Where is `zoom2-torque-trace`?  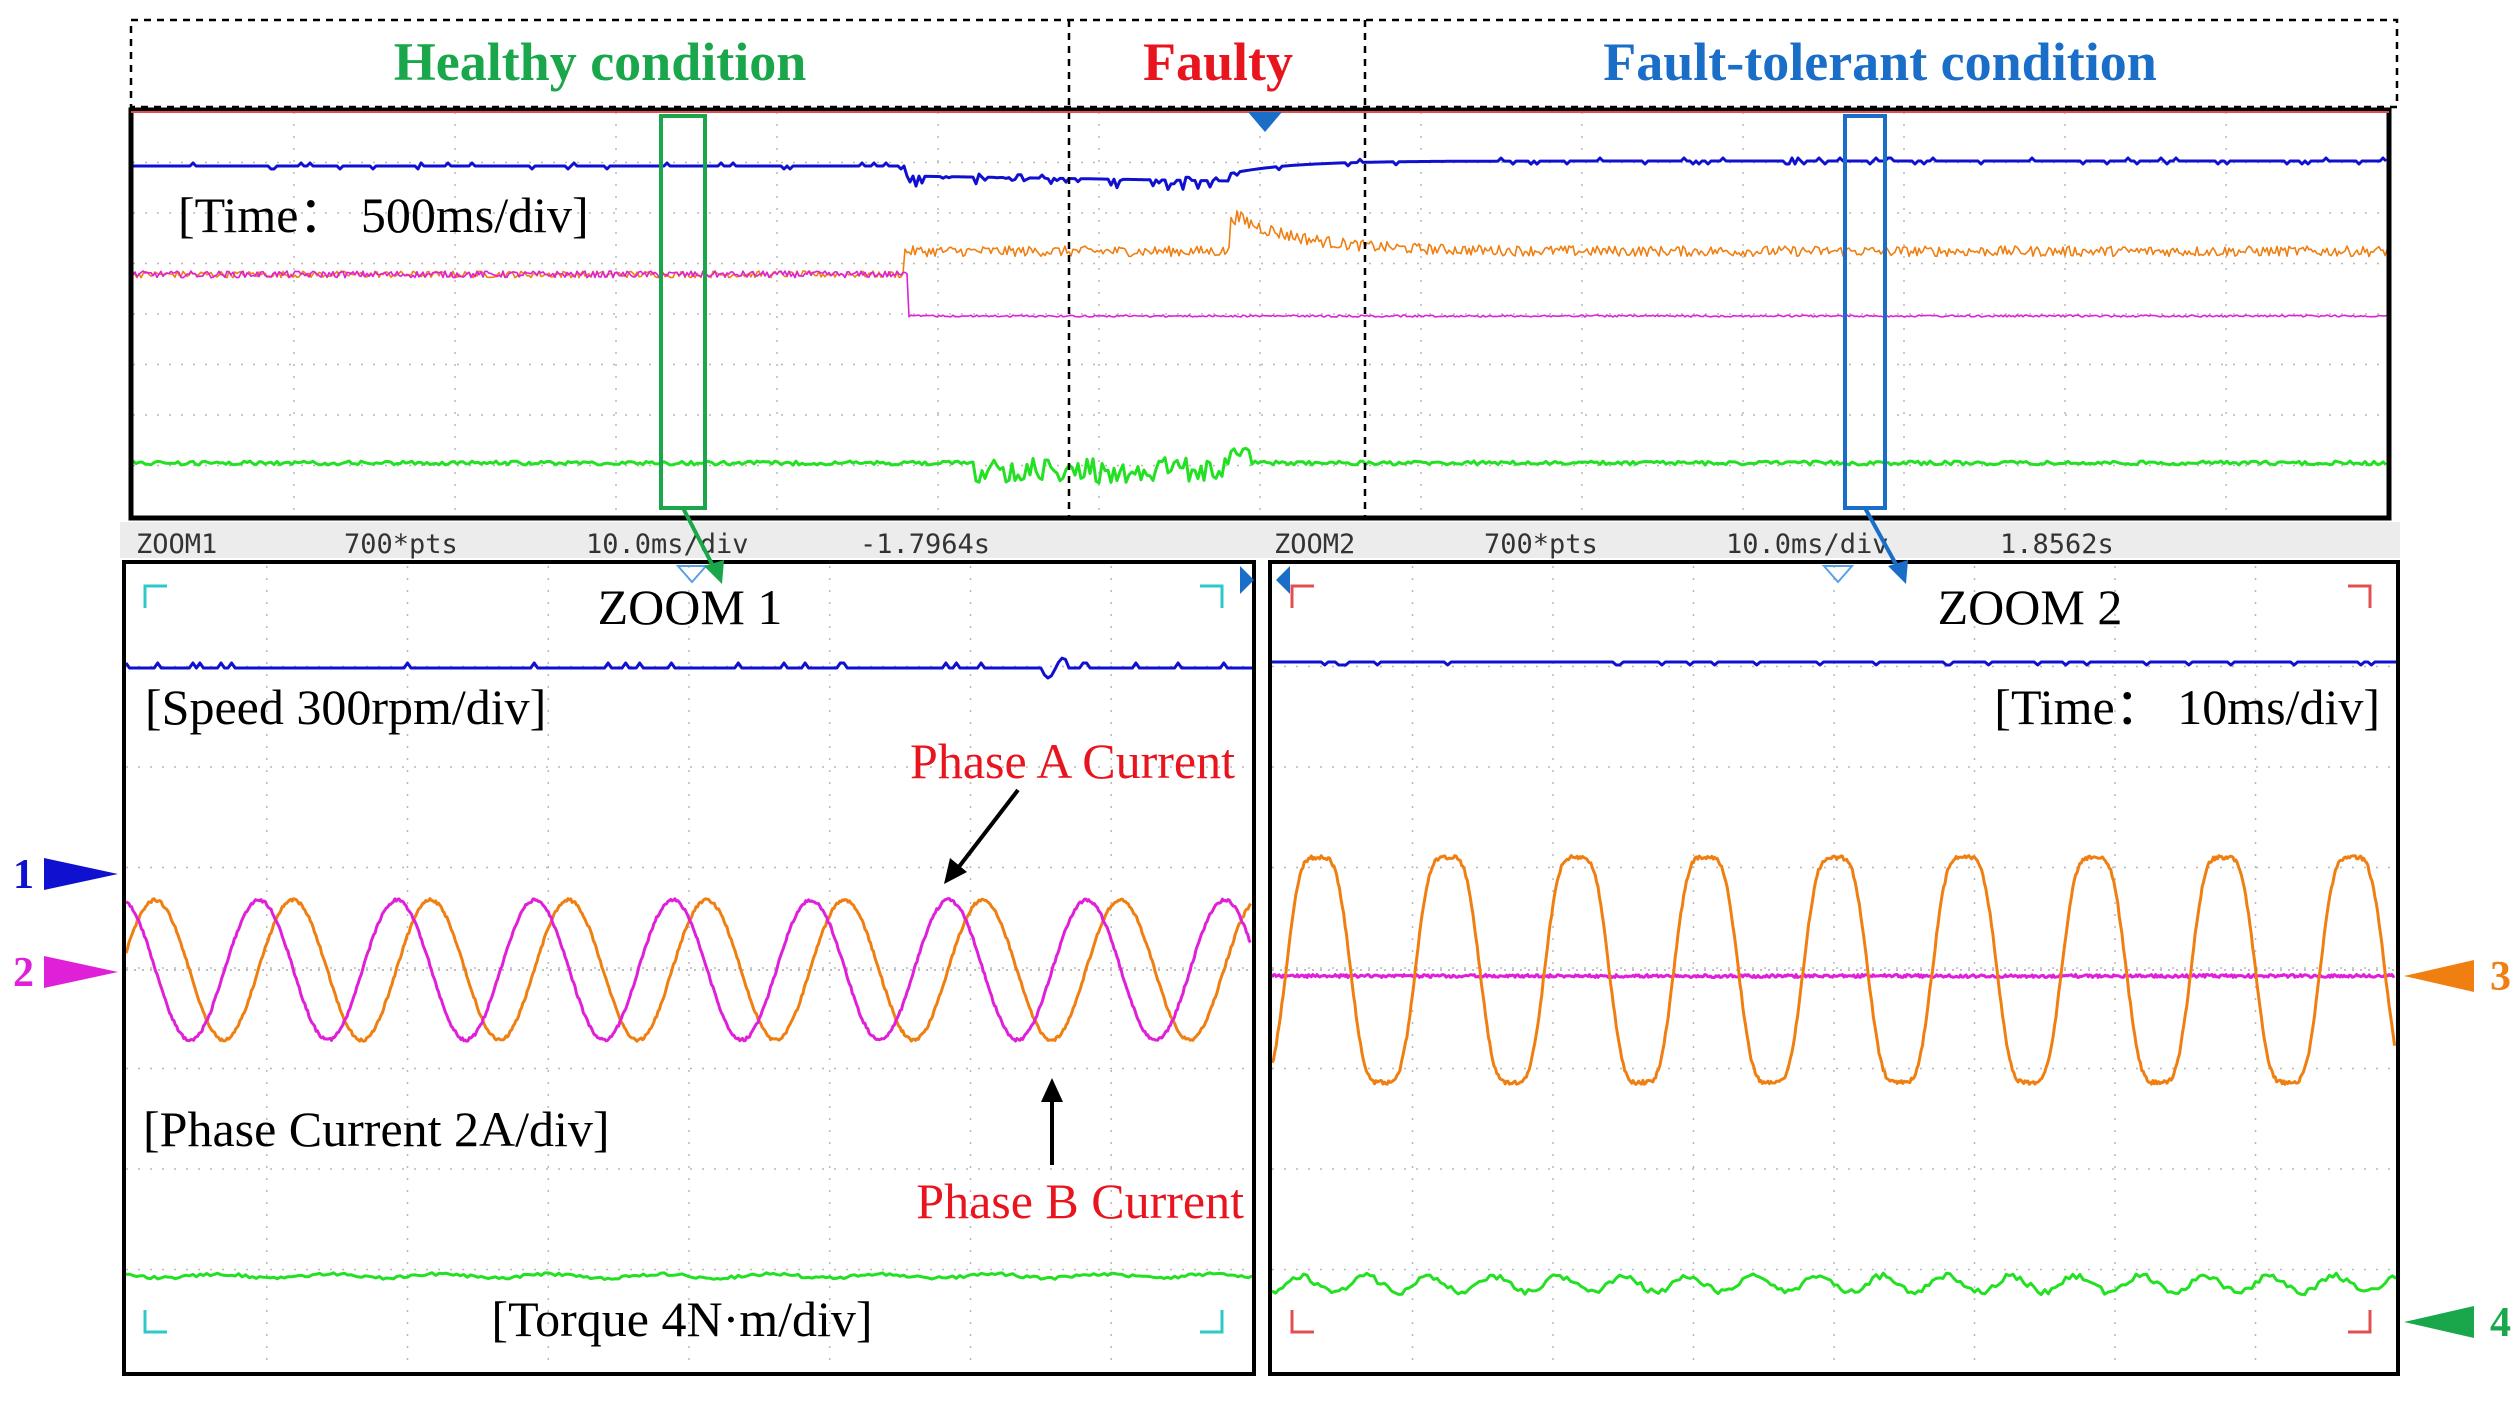 zoom2-torque-trace is located at coordinates (1834, 1284).